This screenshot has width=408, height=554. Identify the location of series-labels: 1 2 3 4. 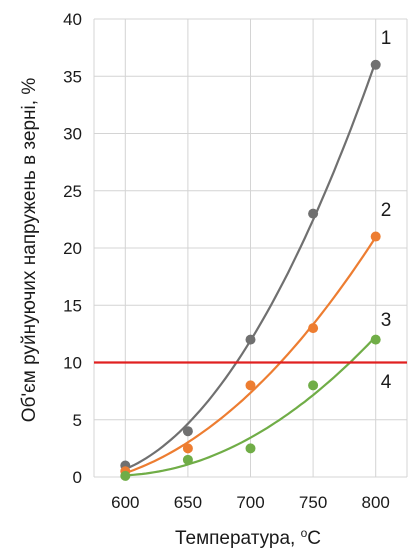
(386, 210).